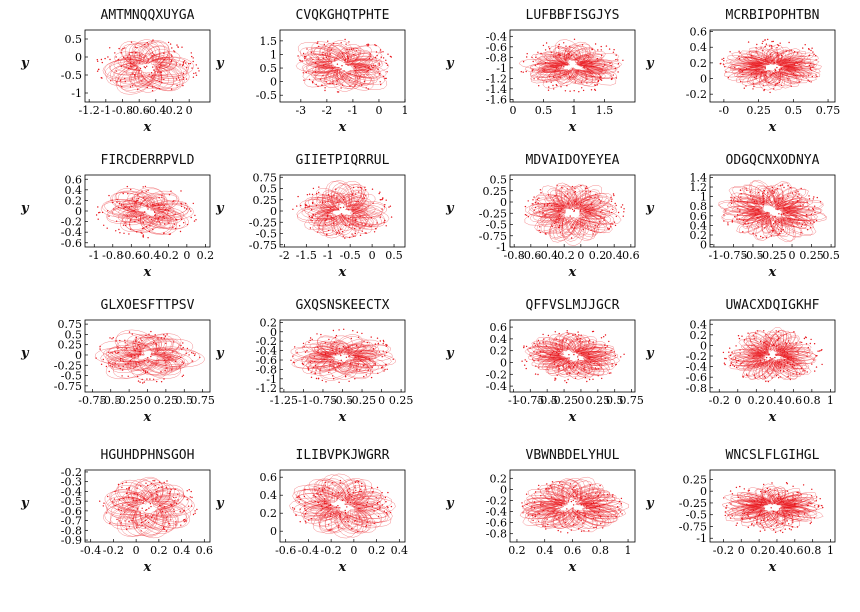  Describe the element at coordinates (530, 255) in the screenshot. I see `x-tick-label: -0.6` at that location.